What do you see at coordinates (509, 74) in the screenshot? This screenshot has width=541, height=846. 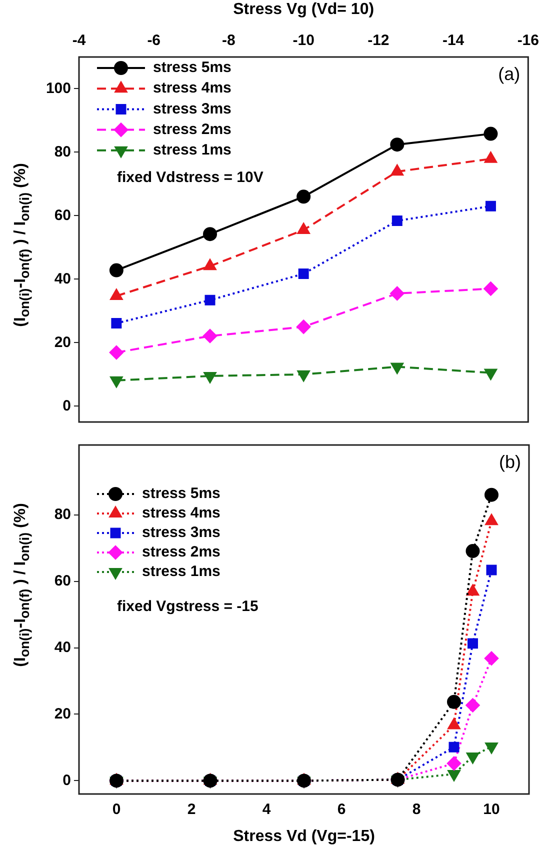 I see `annotation: (a)` at bounding box center [509, 74].